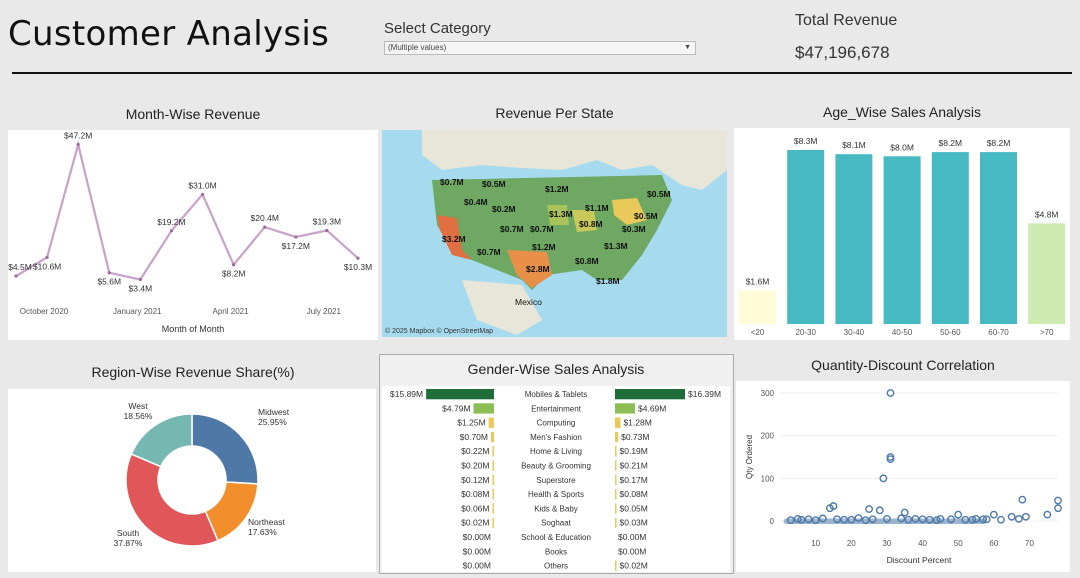  I want to click on gender-category-label: Superstore, so click(556, 480).